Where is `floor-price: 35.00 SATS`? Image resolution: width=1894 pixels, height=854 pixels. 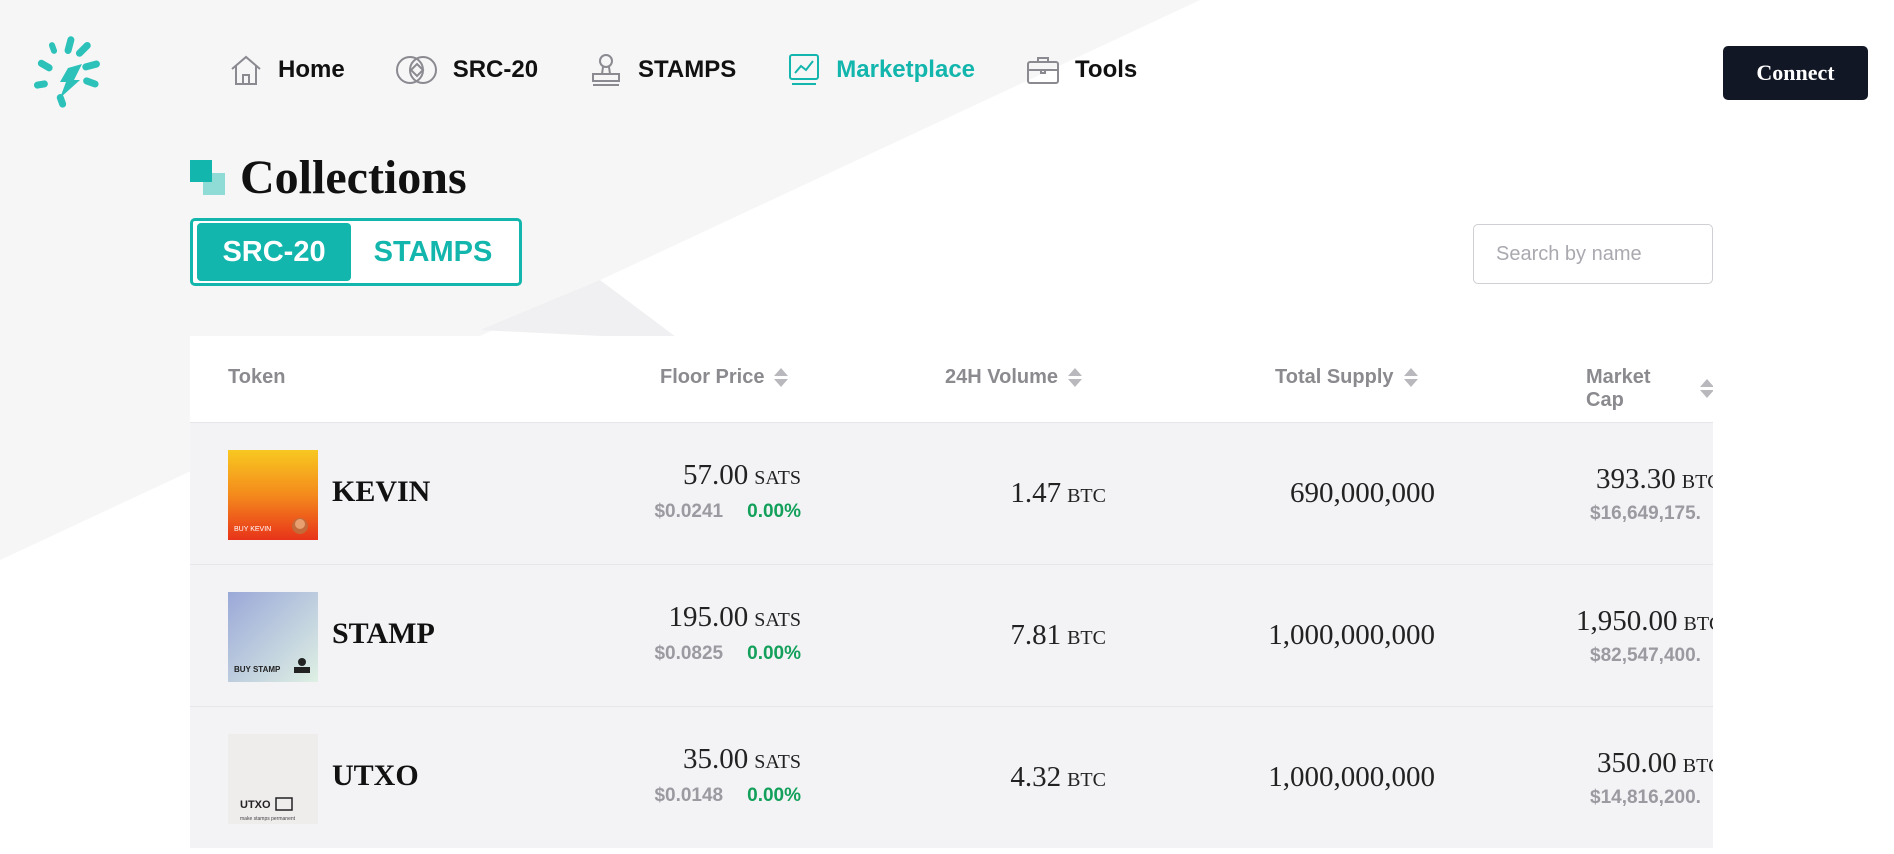 floor-price: 35.00 SATS is located at coordinates (742, 759).